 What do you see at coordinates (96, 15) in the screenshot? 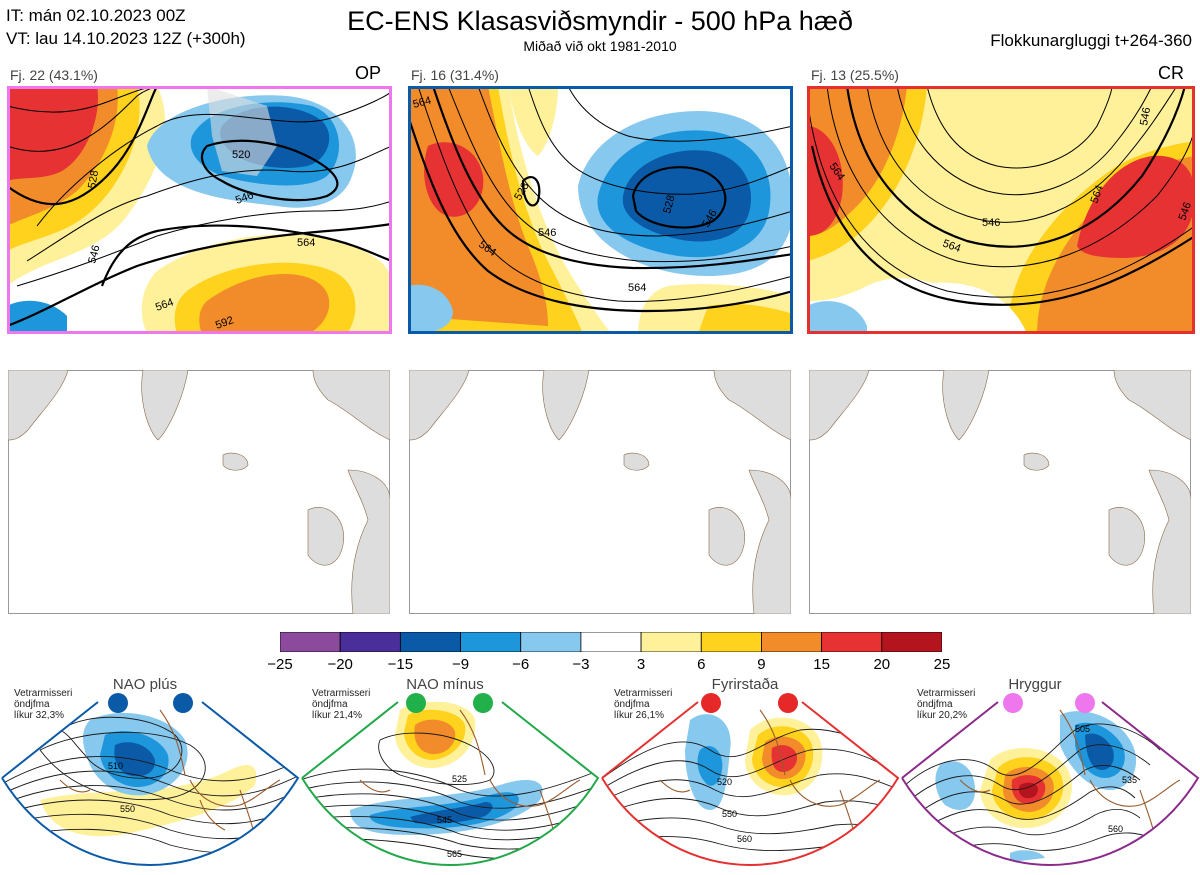
I see `issue-time: IT: mán 02.10.2023 00Z` at bounding box center [96, 15].